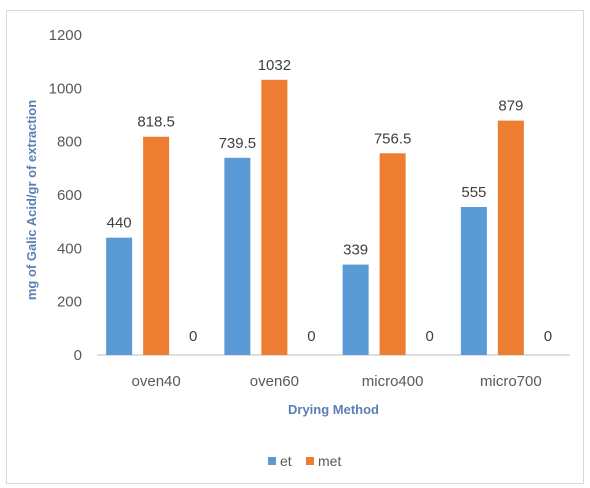  I want to click on data-label: 818.5, so click(156, 122).